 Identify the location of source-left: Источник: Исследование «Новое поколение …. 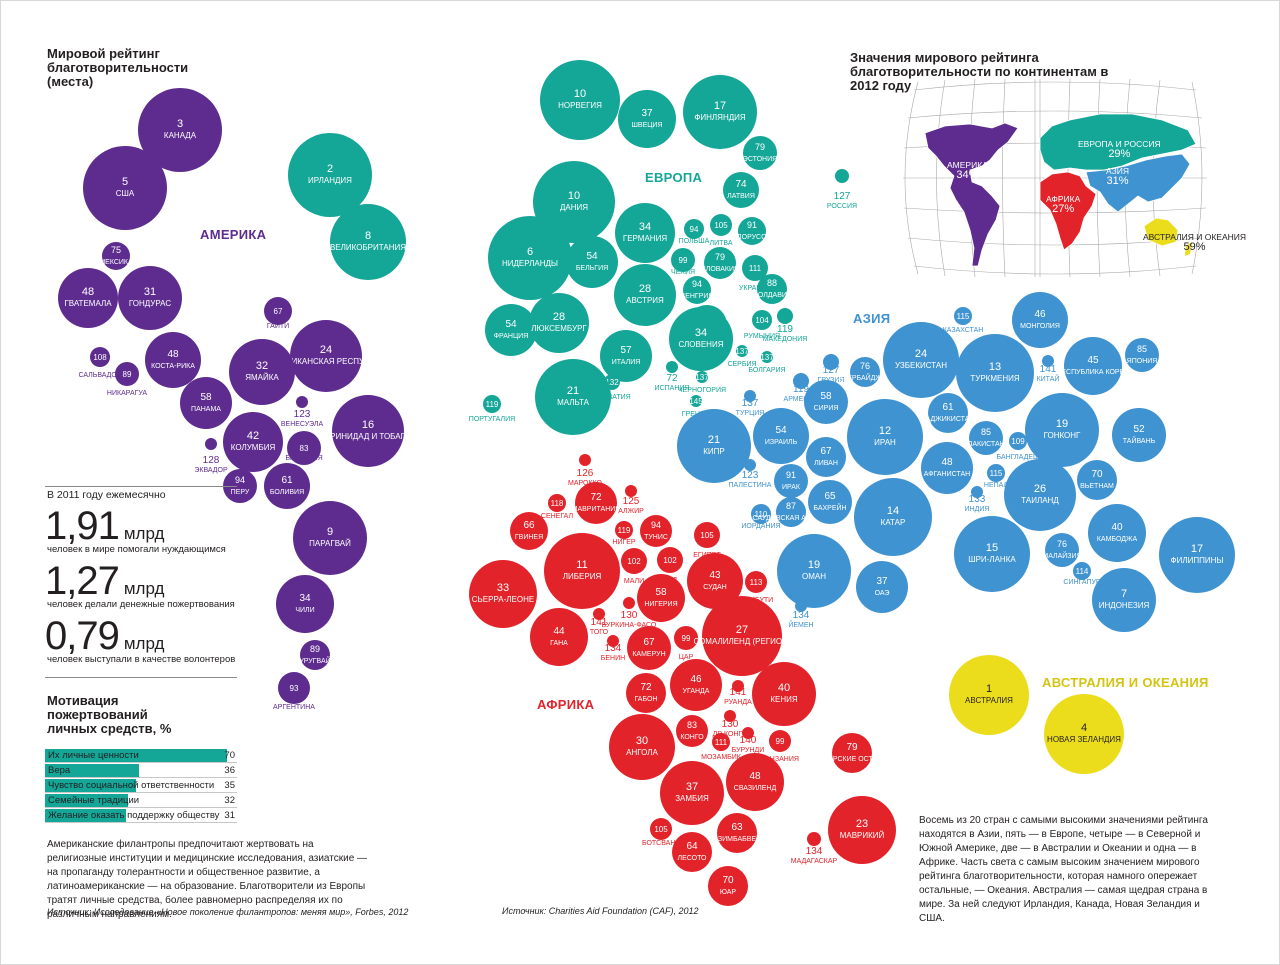
(228, 912).